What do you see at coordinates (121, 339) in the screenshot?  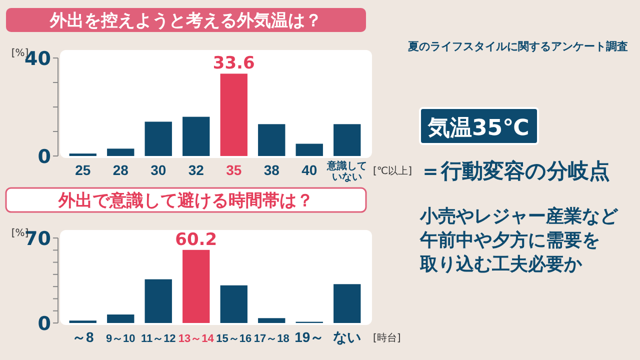 I see `x-tick-label: 9～10` at bounding box center [121, 339].